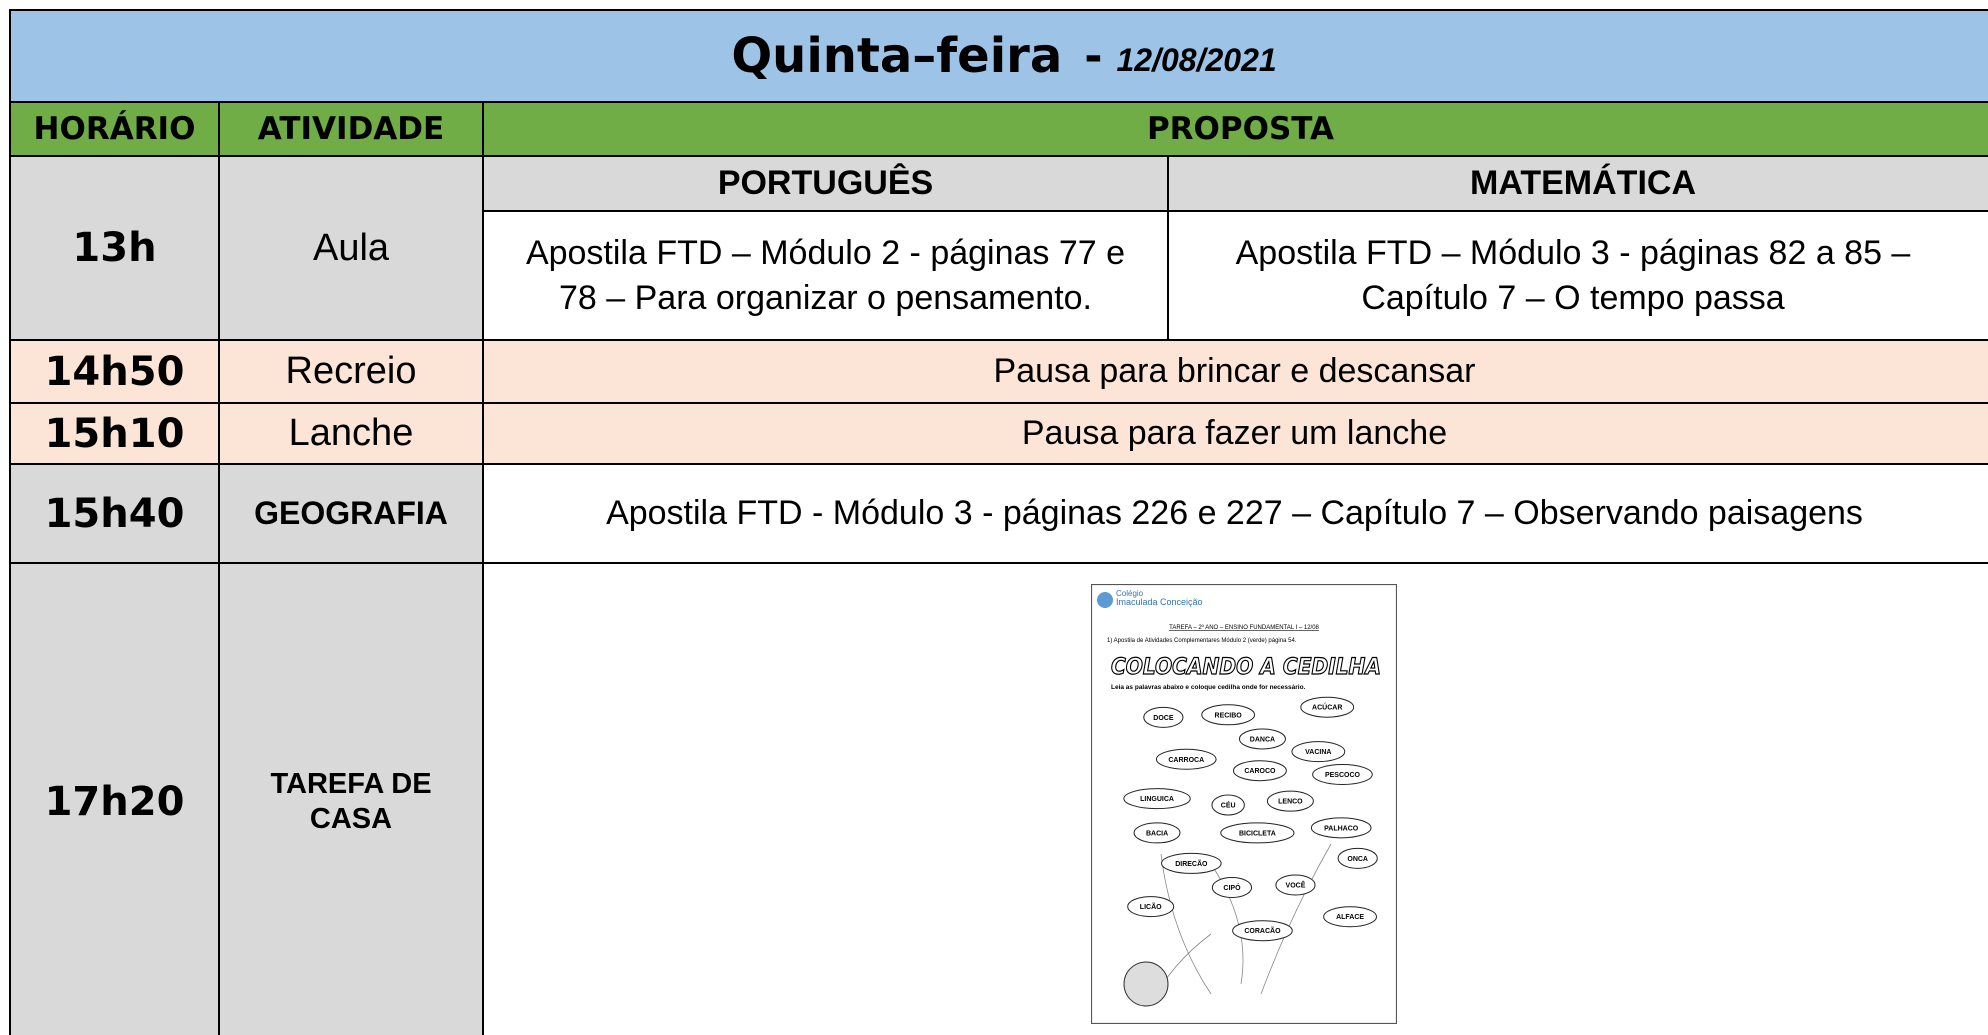  What do you see at coordinates (114, 248) in the screenshot?
I see `time-cell: 13h` at bounding box center [114, 248].